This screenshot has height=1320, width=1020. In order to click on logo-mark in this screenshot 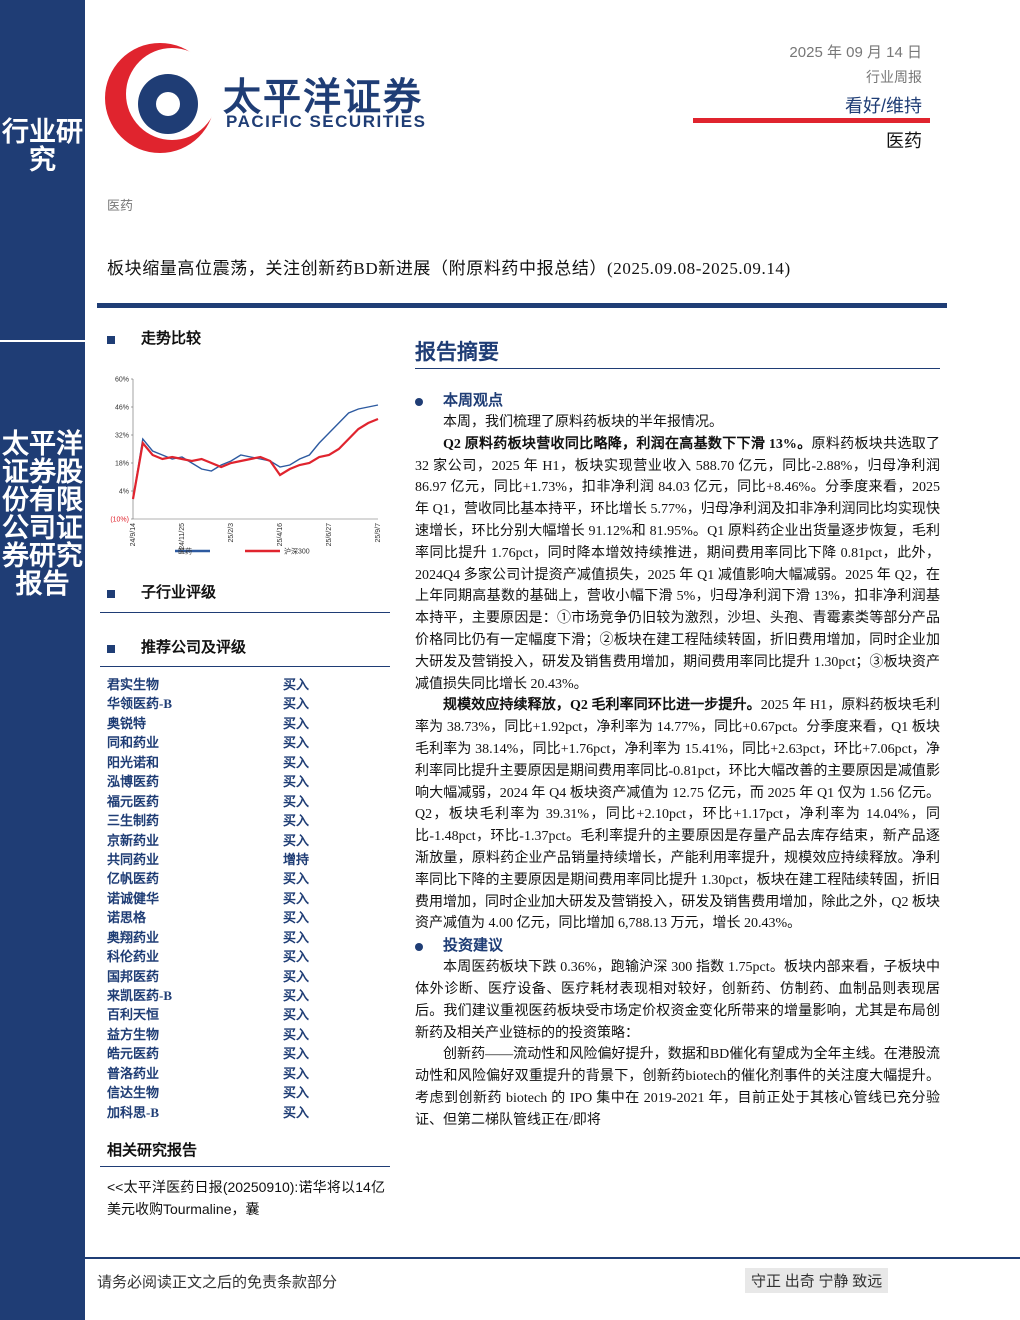, I will do `click(161, 98)`.